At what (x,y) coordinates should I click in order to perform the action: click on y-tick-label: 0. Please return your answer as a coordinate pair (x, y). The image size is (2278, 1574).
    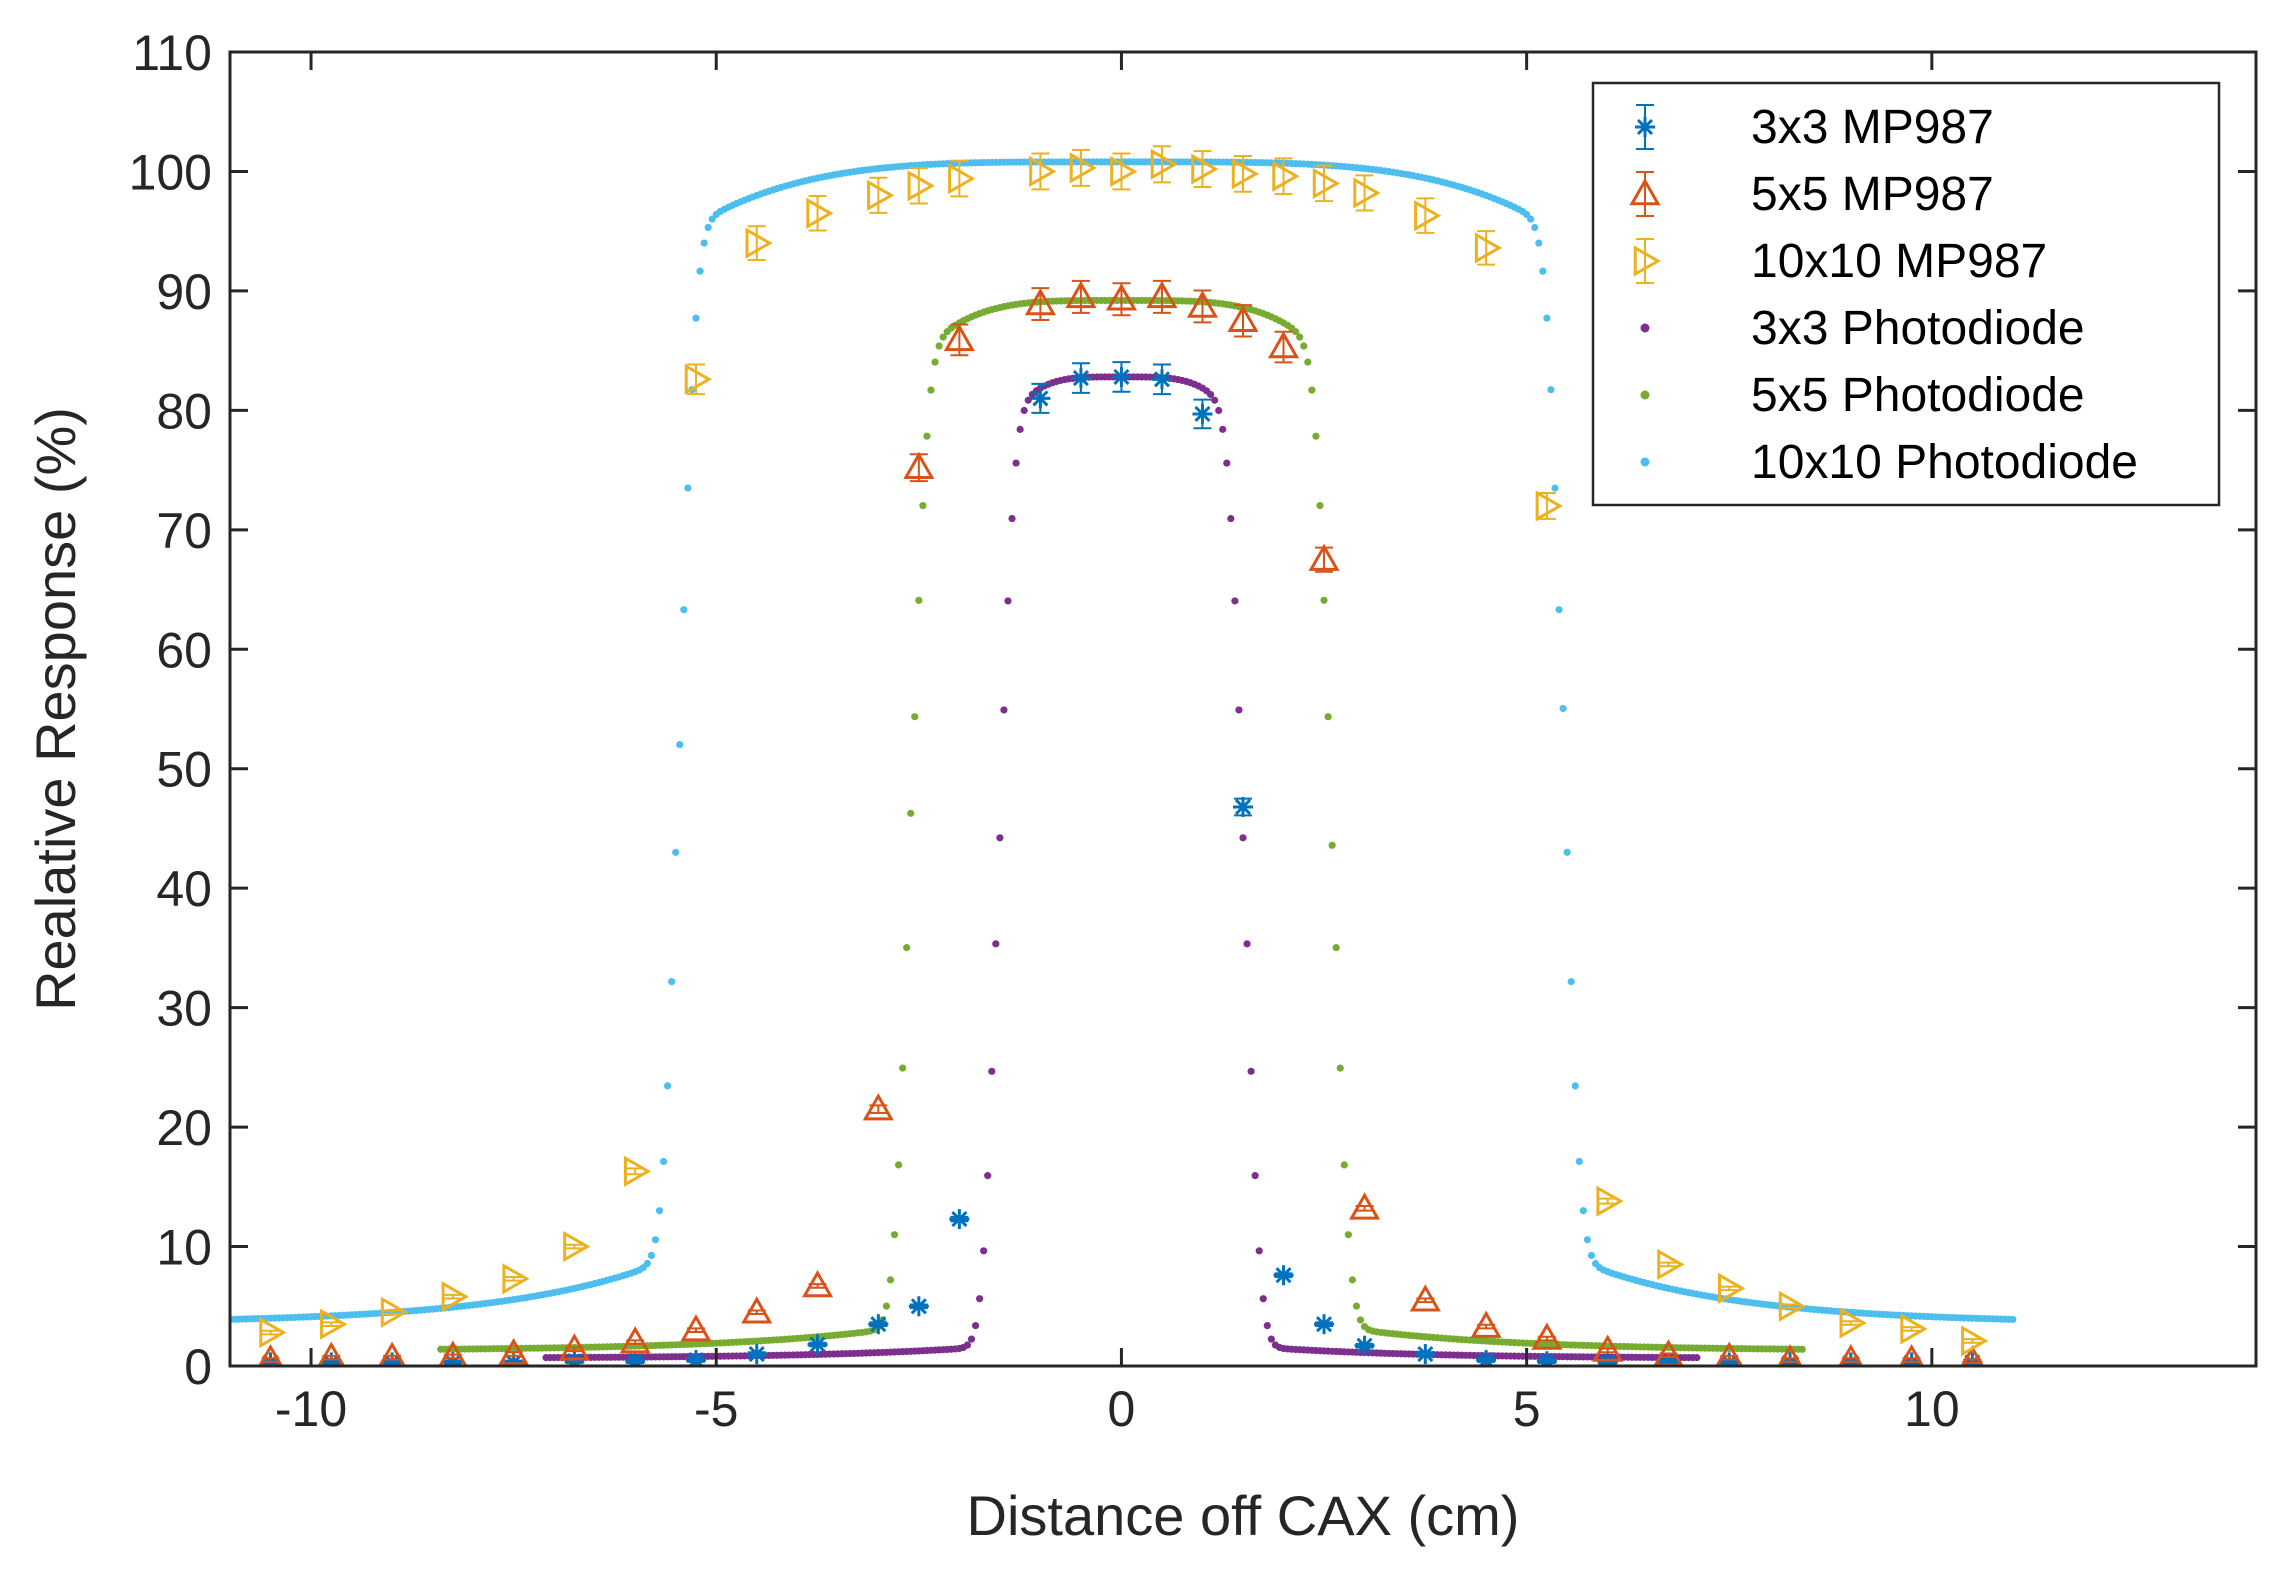
    Looking at the image, I should click on (198, 1367).